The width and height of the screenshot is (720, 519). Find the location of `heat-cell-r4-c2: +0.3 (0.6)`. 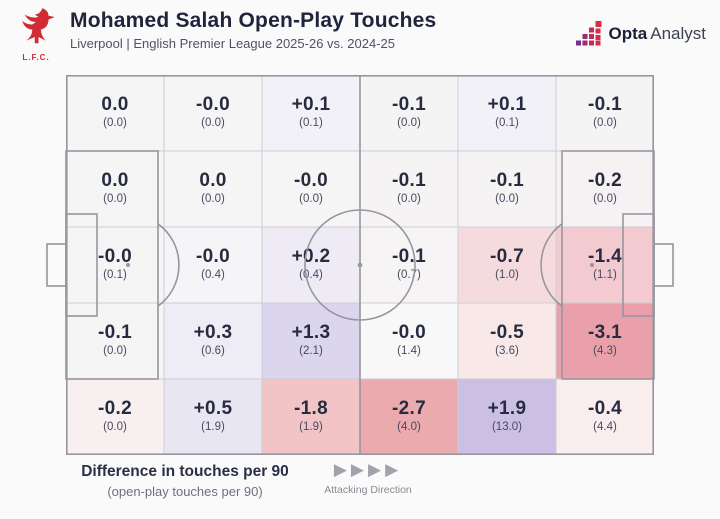

heat-cell-r4-c2: +0.3 (0.6) is located at coordinates (213, 341).